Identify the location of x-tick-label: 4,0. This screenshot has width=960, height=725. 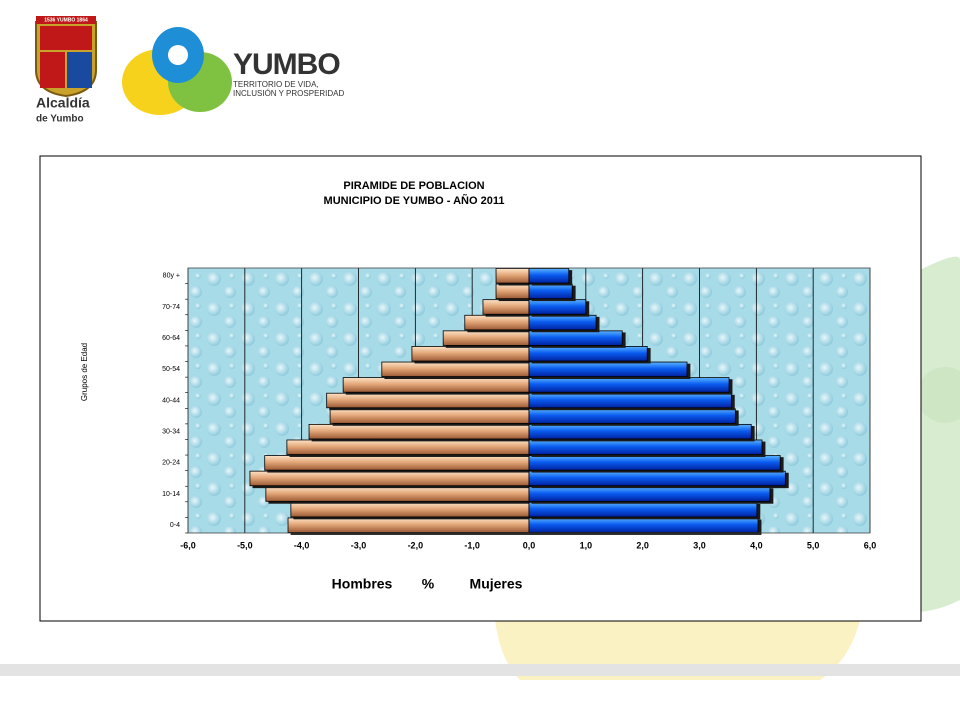
(756, 545).